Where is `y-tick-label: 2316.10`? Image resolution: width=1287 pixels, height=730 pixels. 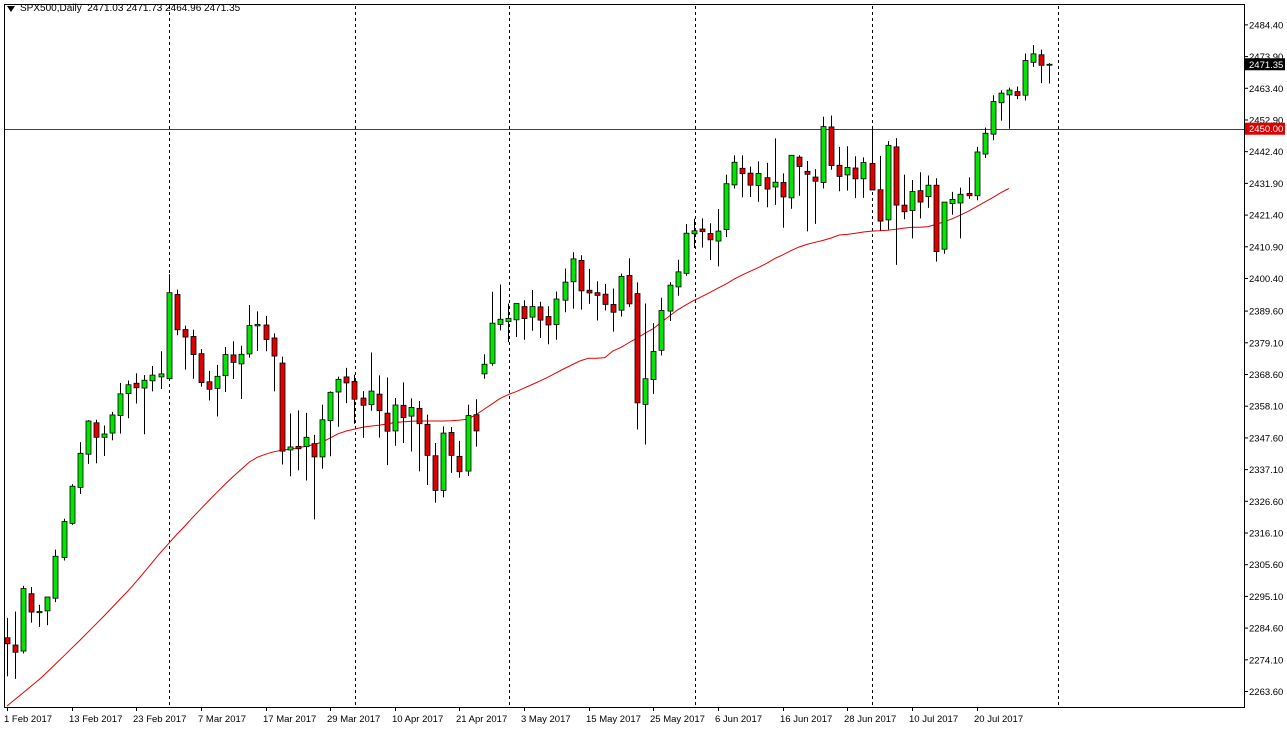 y-tick-label: 2316.10 is located at coordinates (1266, 534).